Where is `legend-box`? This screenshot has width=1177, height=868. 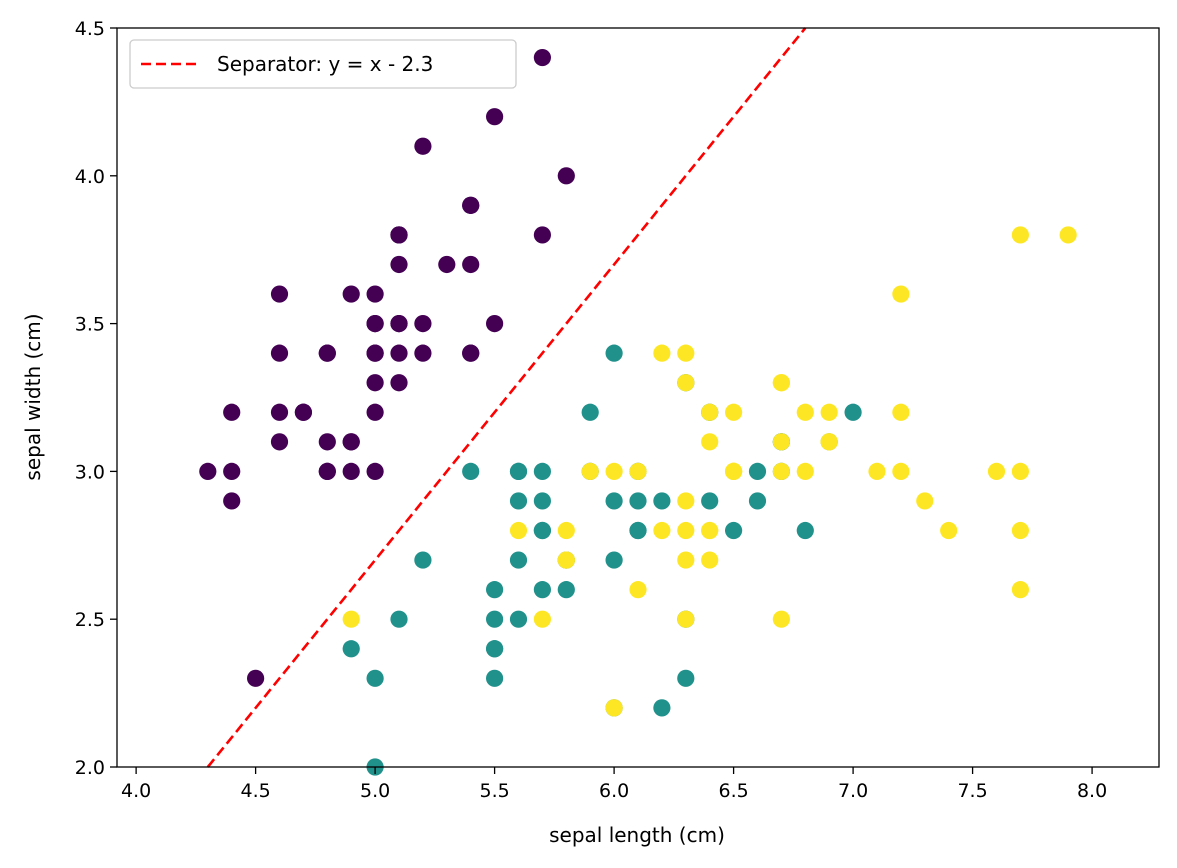
legend-box is located at coordinates (323, 64).